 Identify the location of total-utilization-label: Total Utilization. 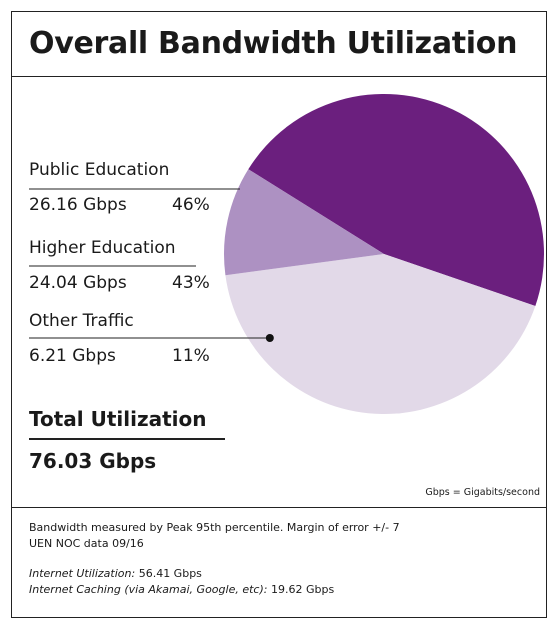
(118, 419).